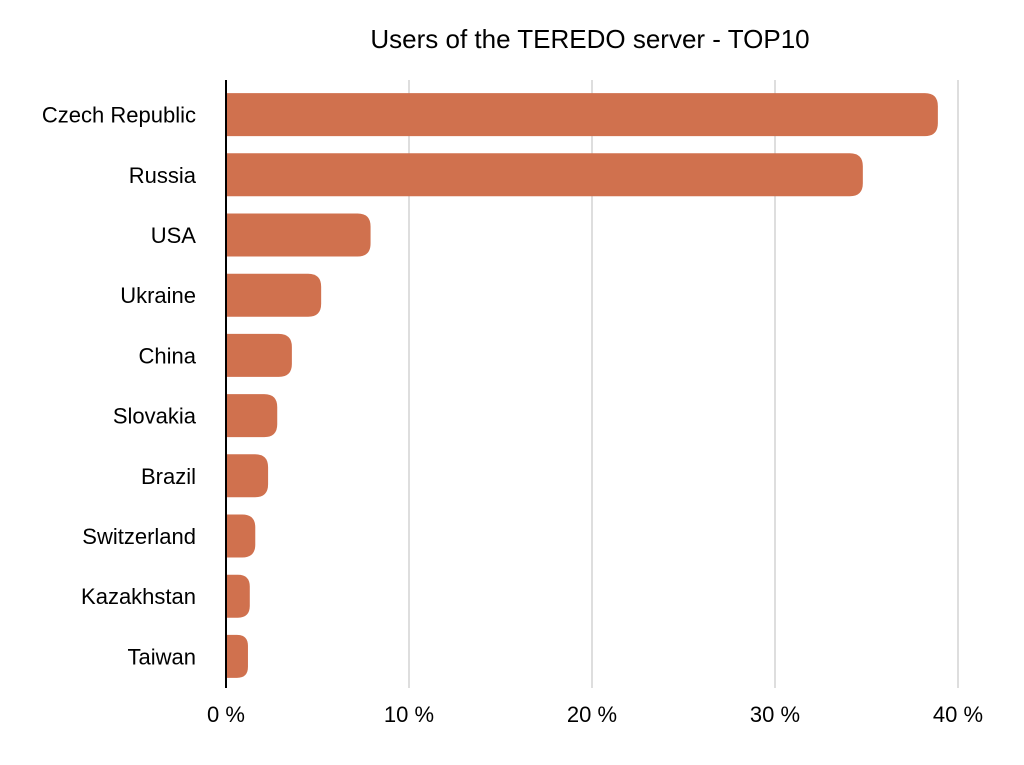  Describe the element at coordinates (138, 596) in the screenshot. I see `category-label: Kazakhstan` at that location.